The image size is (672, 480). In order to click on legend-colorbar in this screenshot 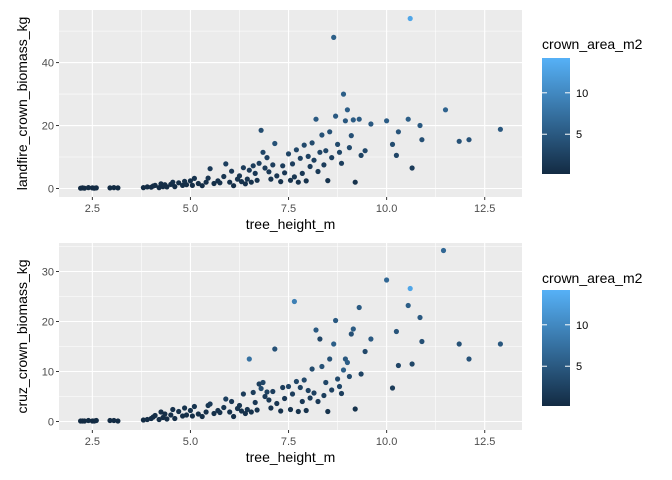, I will do `click(556, 116)`.